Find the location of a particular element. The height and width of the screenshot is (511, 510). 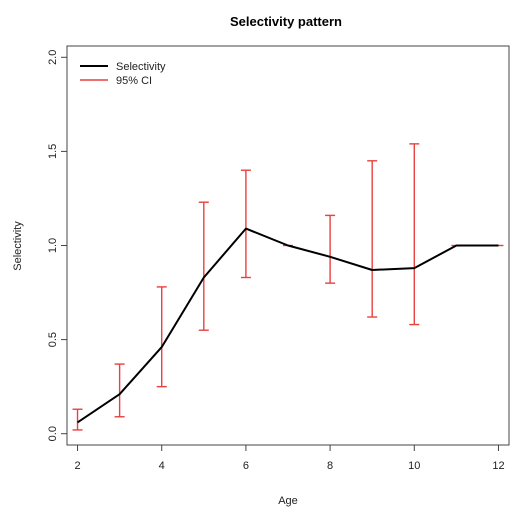

x-axis: 2 4 6 8 10 12 is located at coordinates (289, 458).